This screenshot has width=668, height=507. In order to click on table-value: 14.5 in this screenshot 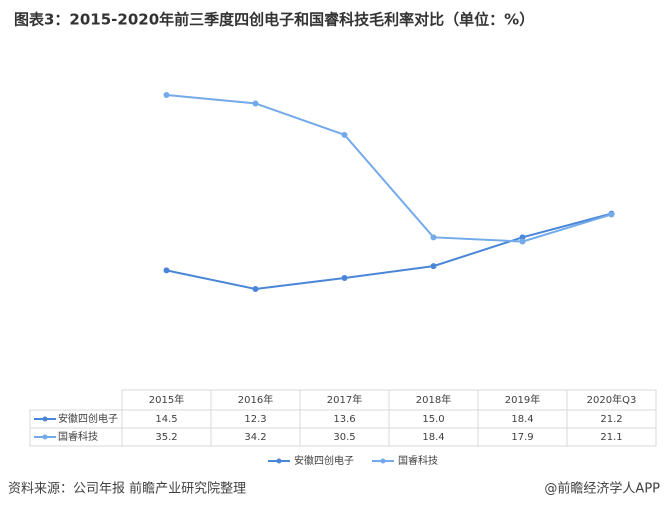, I will do `click(166, 419)`.